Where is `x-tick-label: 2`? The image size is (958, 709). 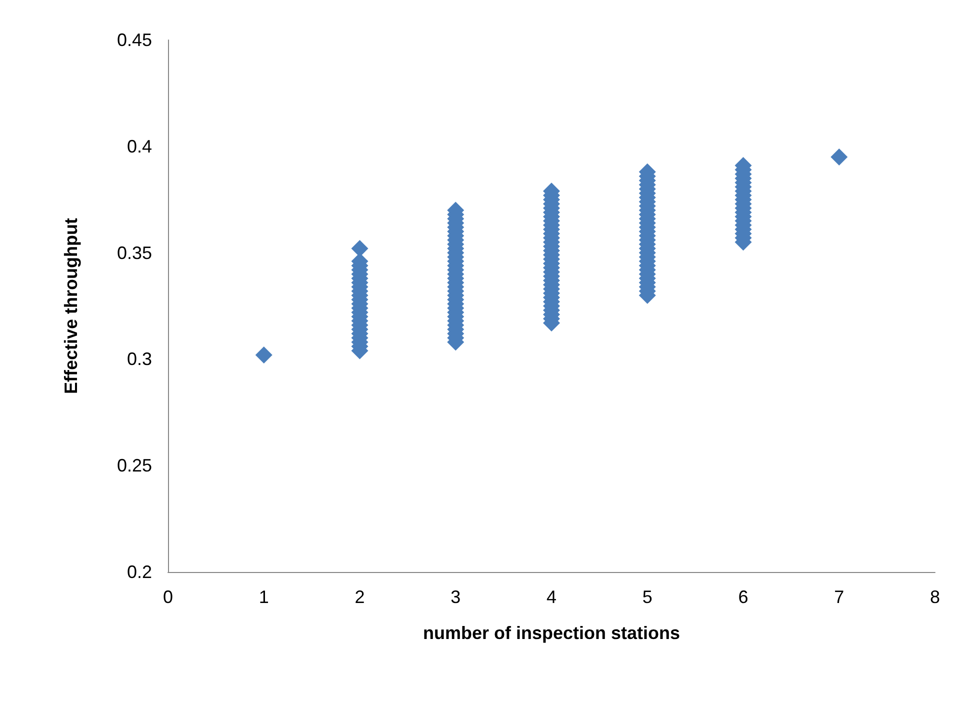
x-tick-label: 2 is located at coordinates (359, 597).